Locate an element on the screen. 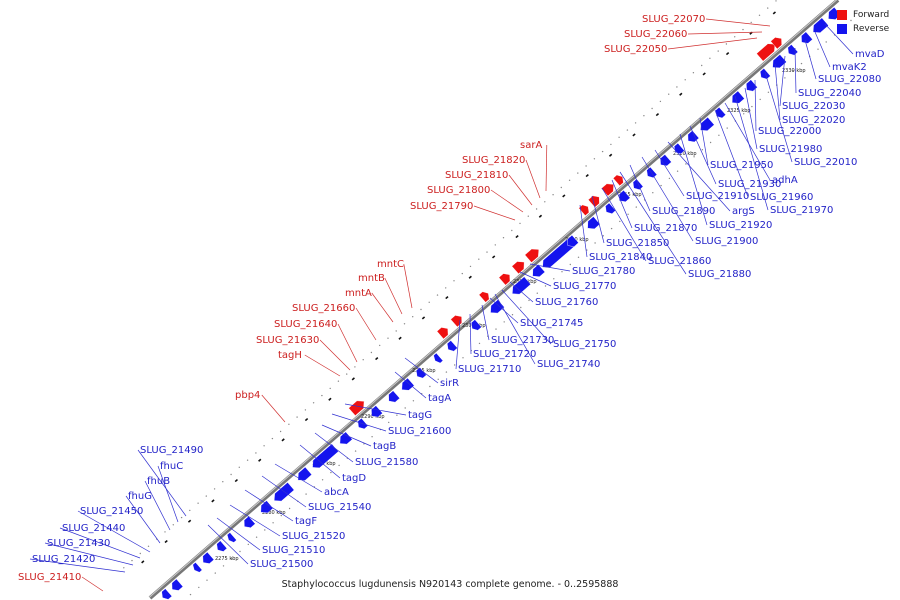 The image size is (900, 600). reverse-gene-label-slug-21750: SLUG_21750 is located at coordinates (584, 344).